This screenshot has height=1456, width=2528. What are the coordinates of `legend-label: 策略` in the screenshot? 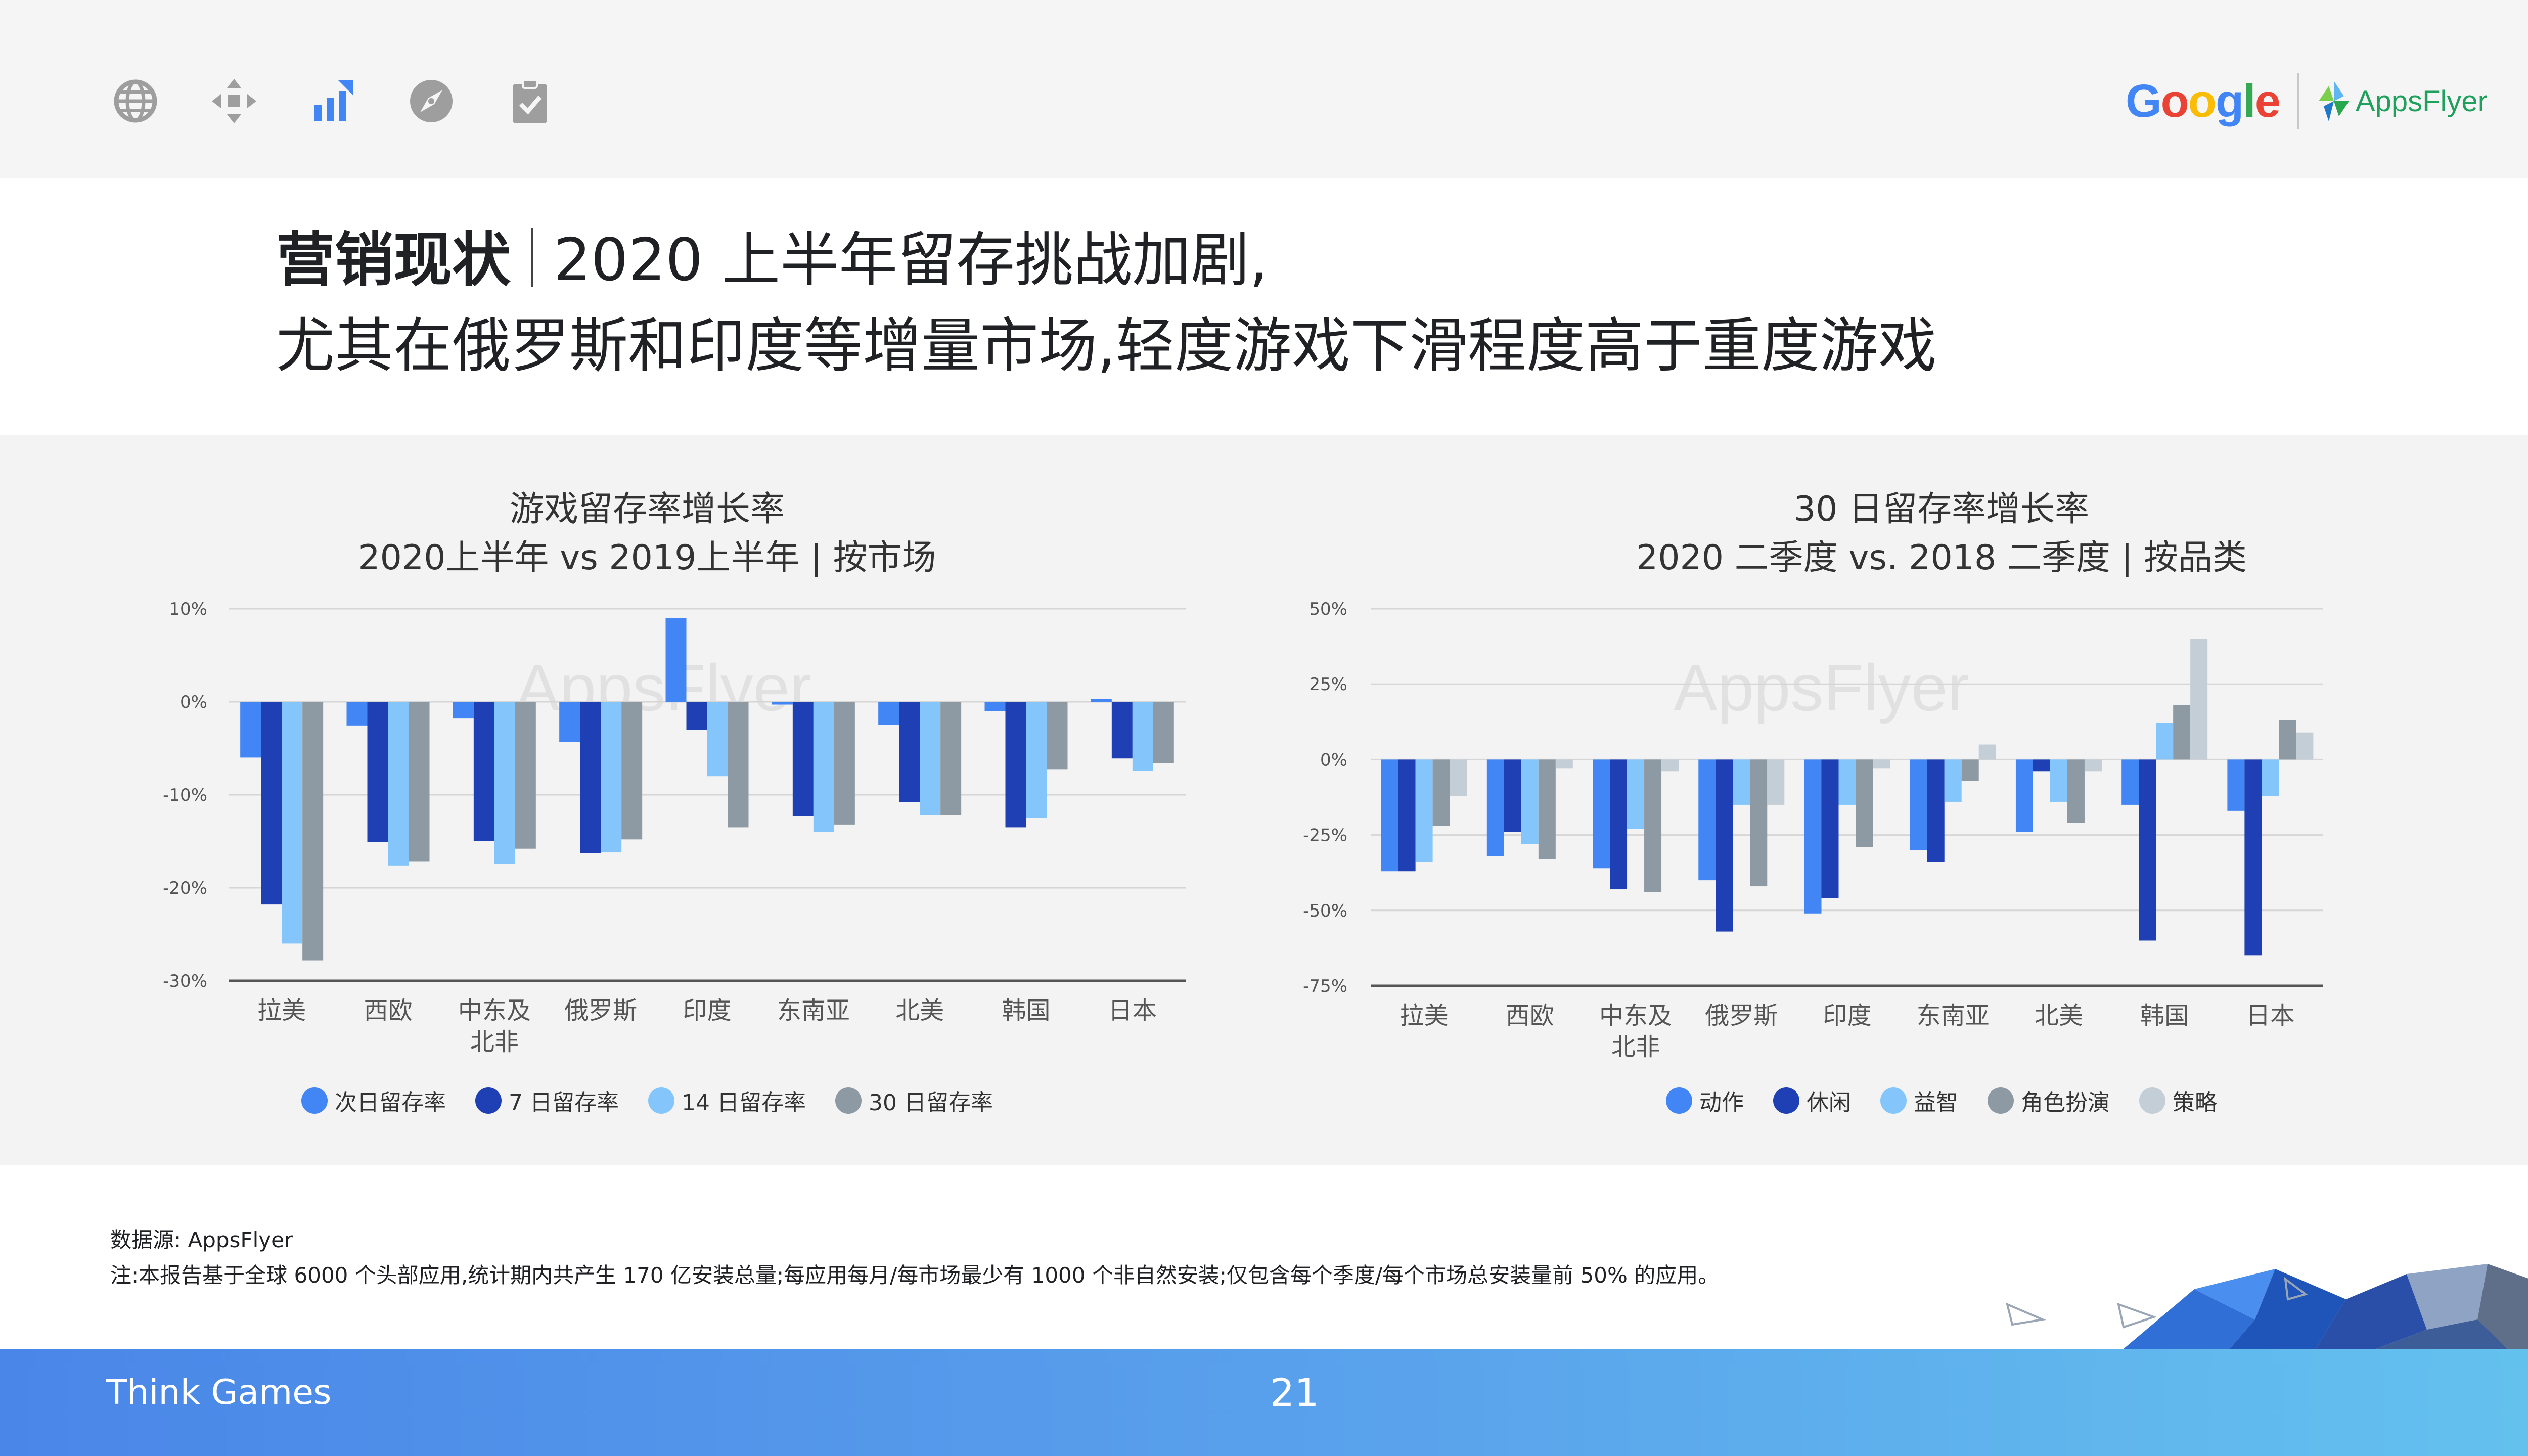 It's located at (2195, 1103).